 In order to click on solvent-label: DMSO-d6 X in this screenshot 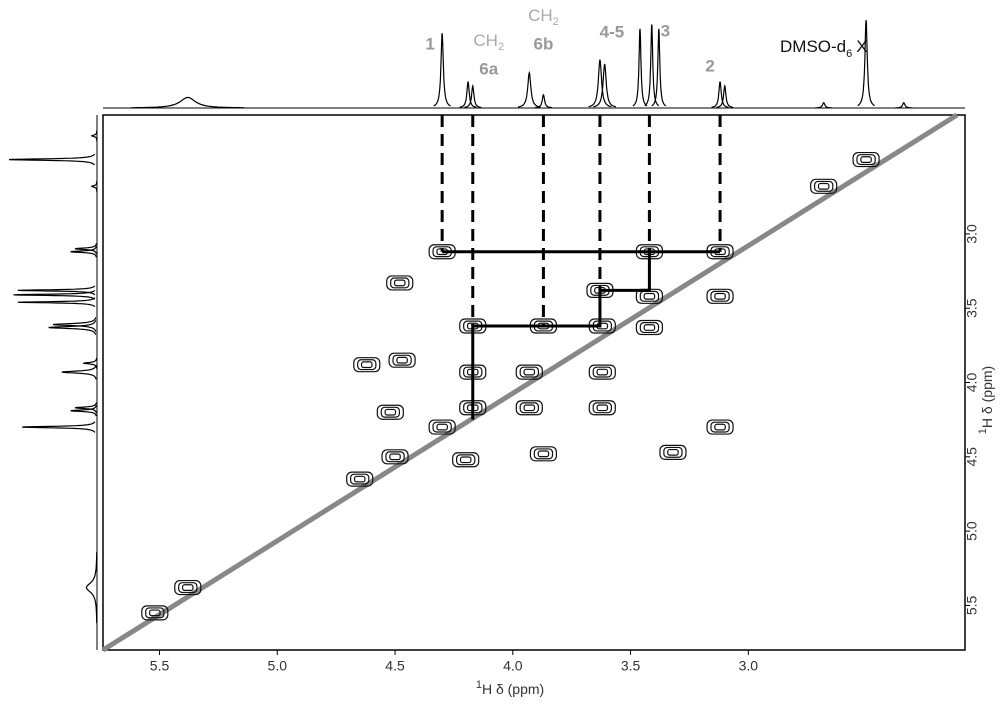, I will do `click(824, 48)`.